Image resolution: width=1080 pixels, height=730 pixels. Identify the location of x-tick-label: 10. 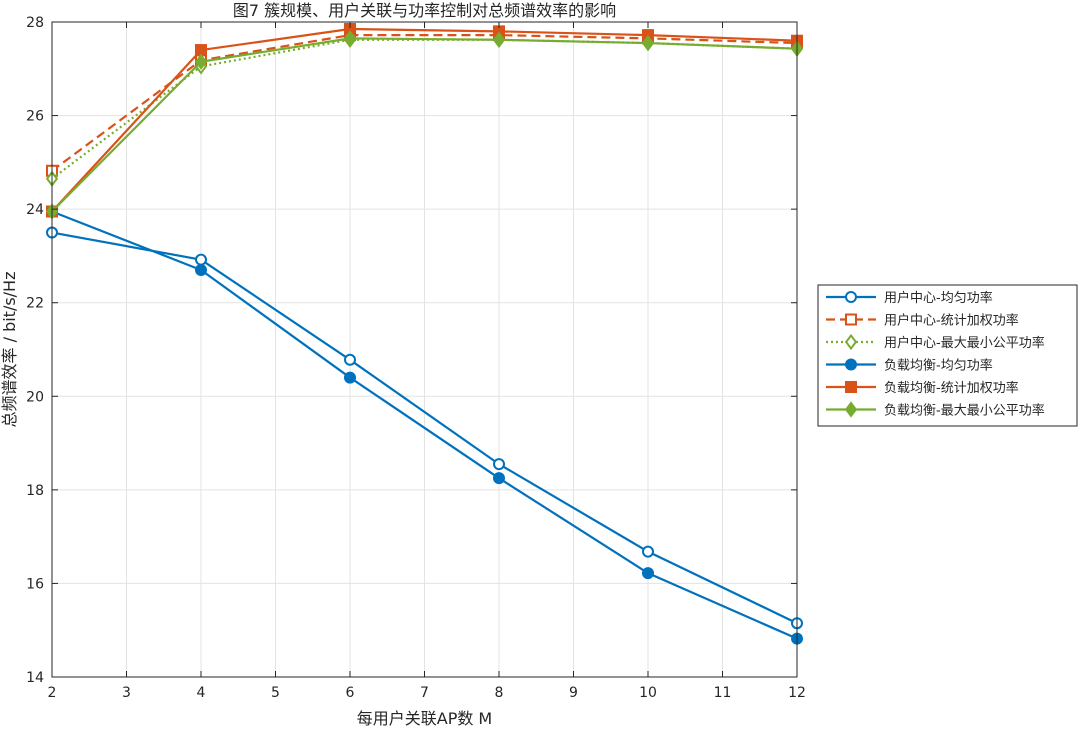
(648, 693).